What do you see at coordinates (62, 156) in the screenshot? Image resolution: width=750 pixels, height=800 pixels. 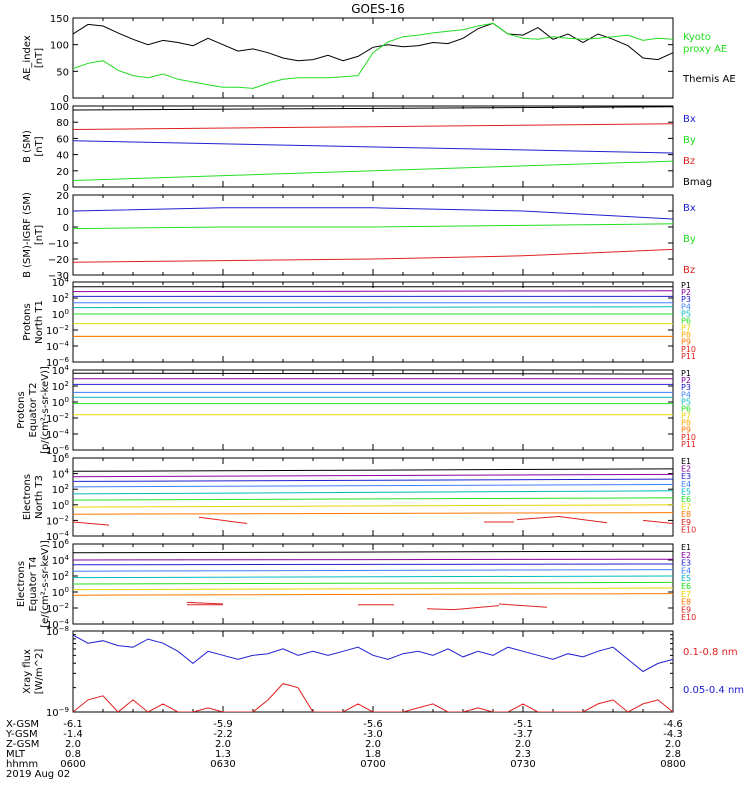 I see `y-tick-label: 40` at bounding box center [62, 156].